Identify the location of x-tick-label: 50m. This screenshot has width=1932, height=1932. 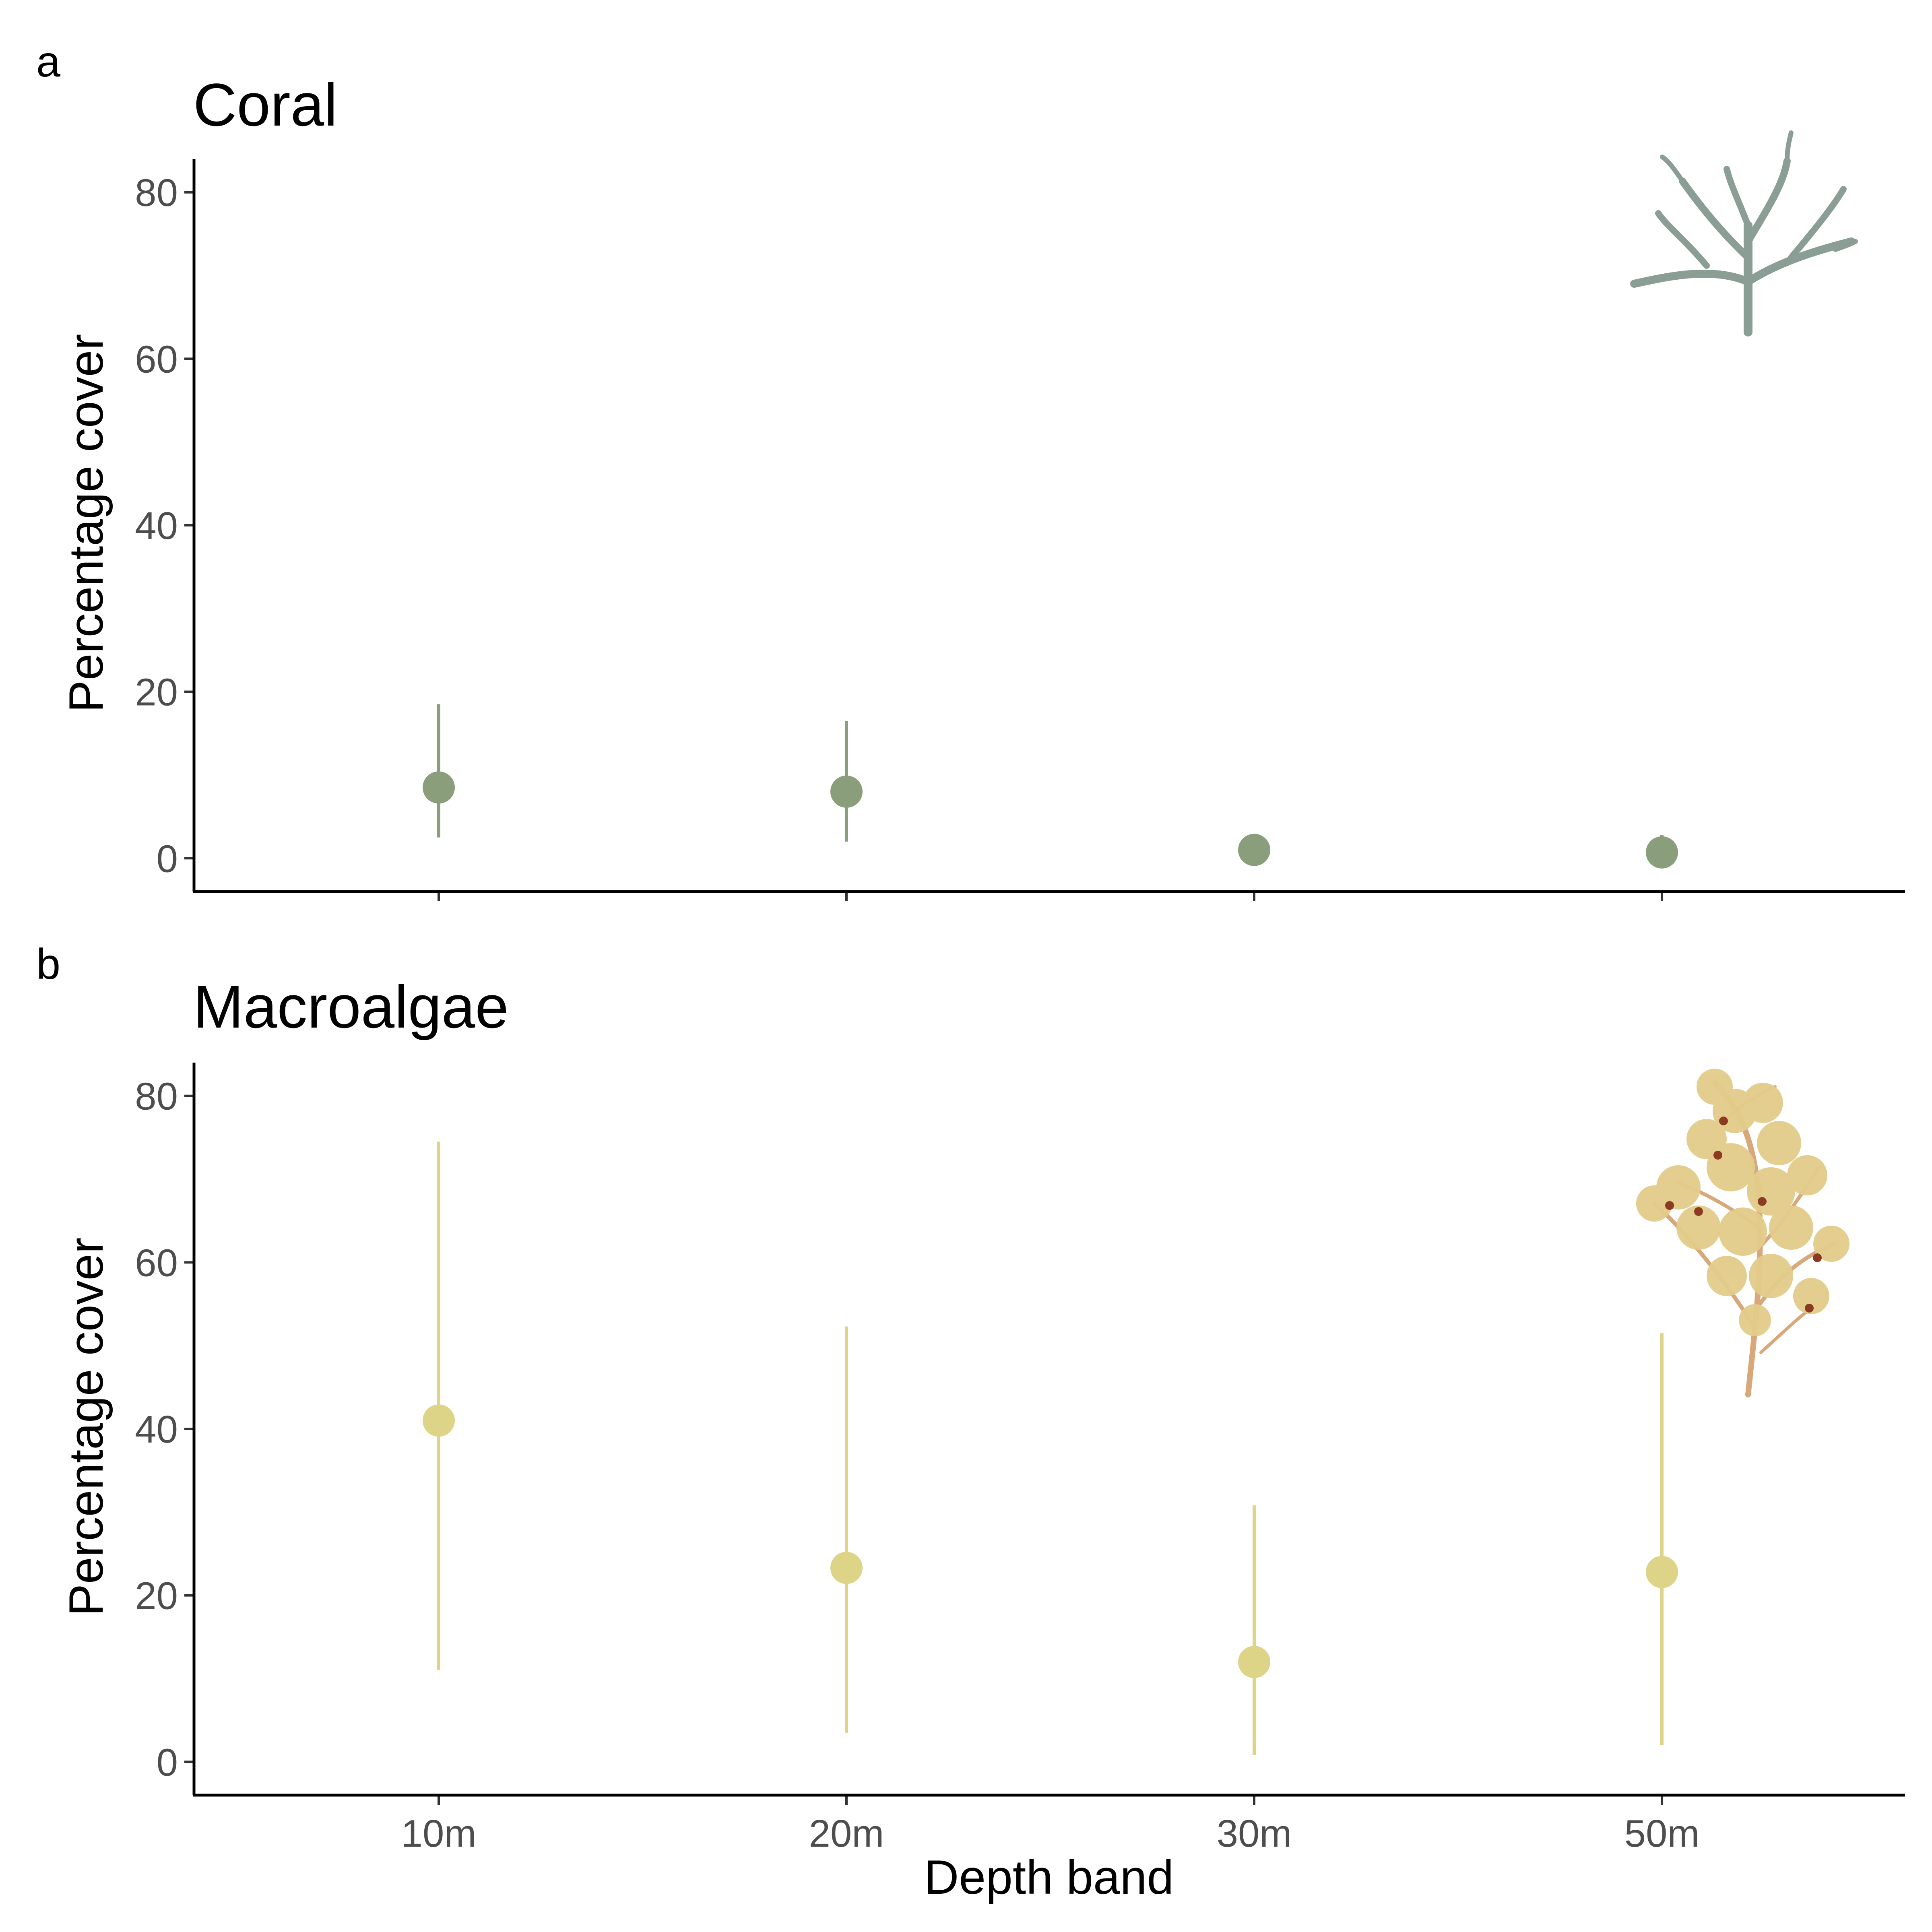
(1662, 1833).